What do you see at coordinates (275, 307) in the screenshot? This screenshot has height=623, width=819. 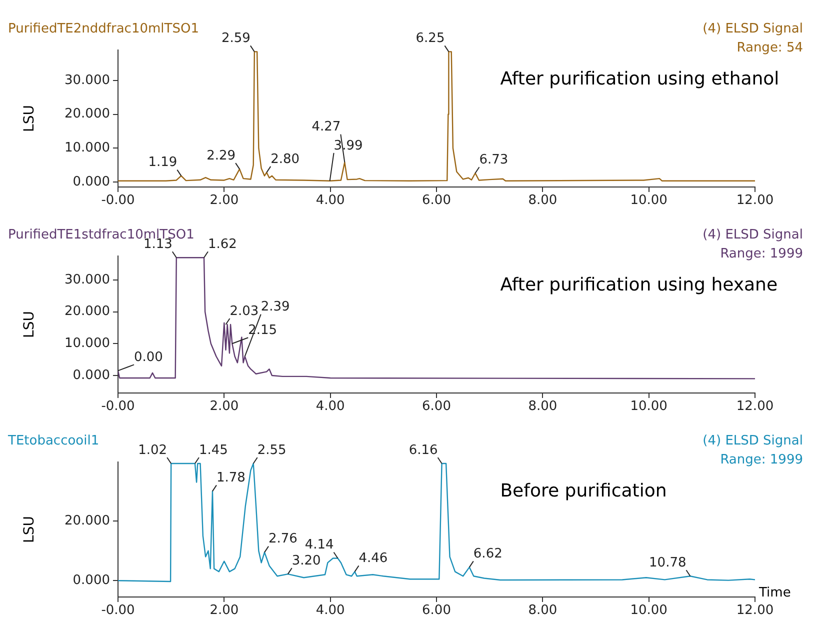 I see `annotation: 2.39` at bounding box center [275, 307].